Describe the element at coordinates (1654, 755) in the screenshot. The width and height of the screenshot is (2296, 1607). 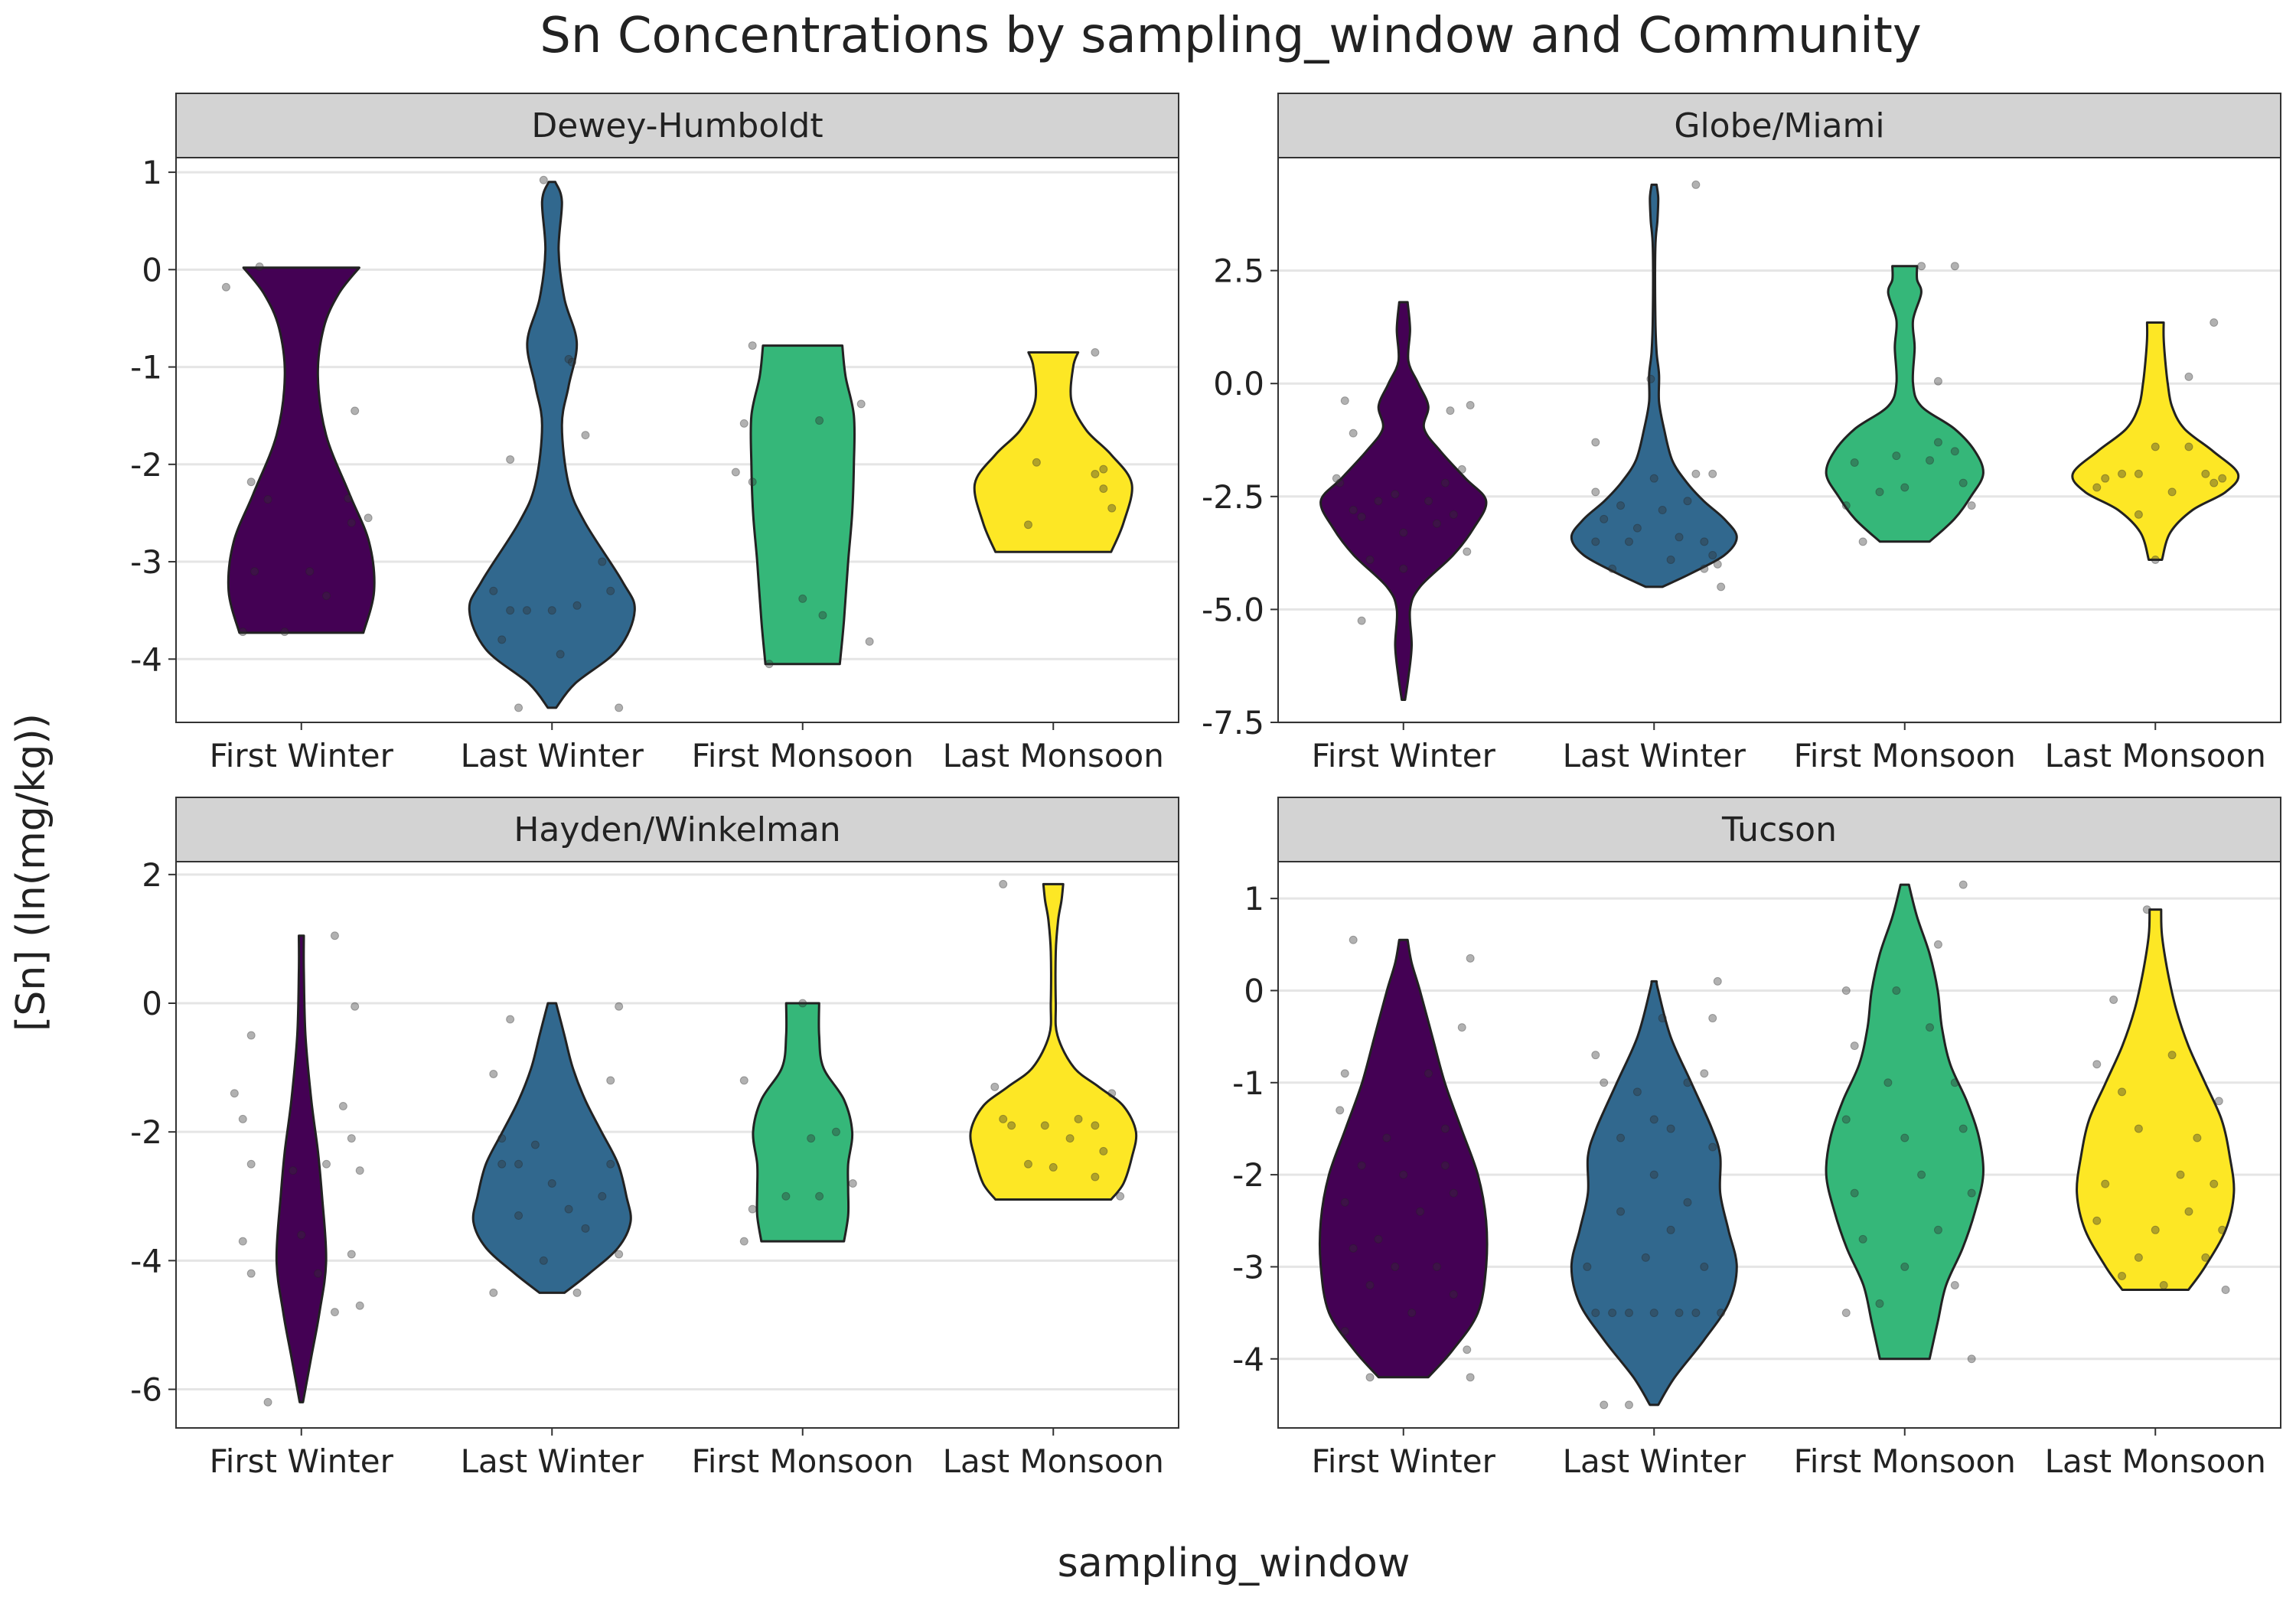
I see `x-tick-label: Last Winter` at that location.